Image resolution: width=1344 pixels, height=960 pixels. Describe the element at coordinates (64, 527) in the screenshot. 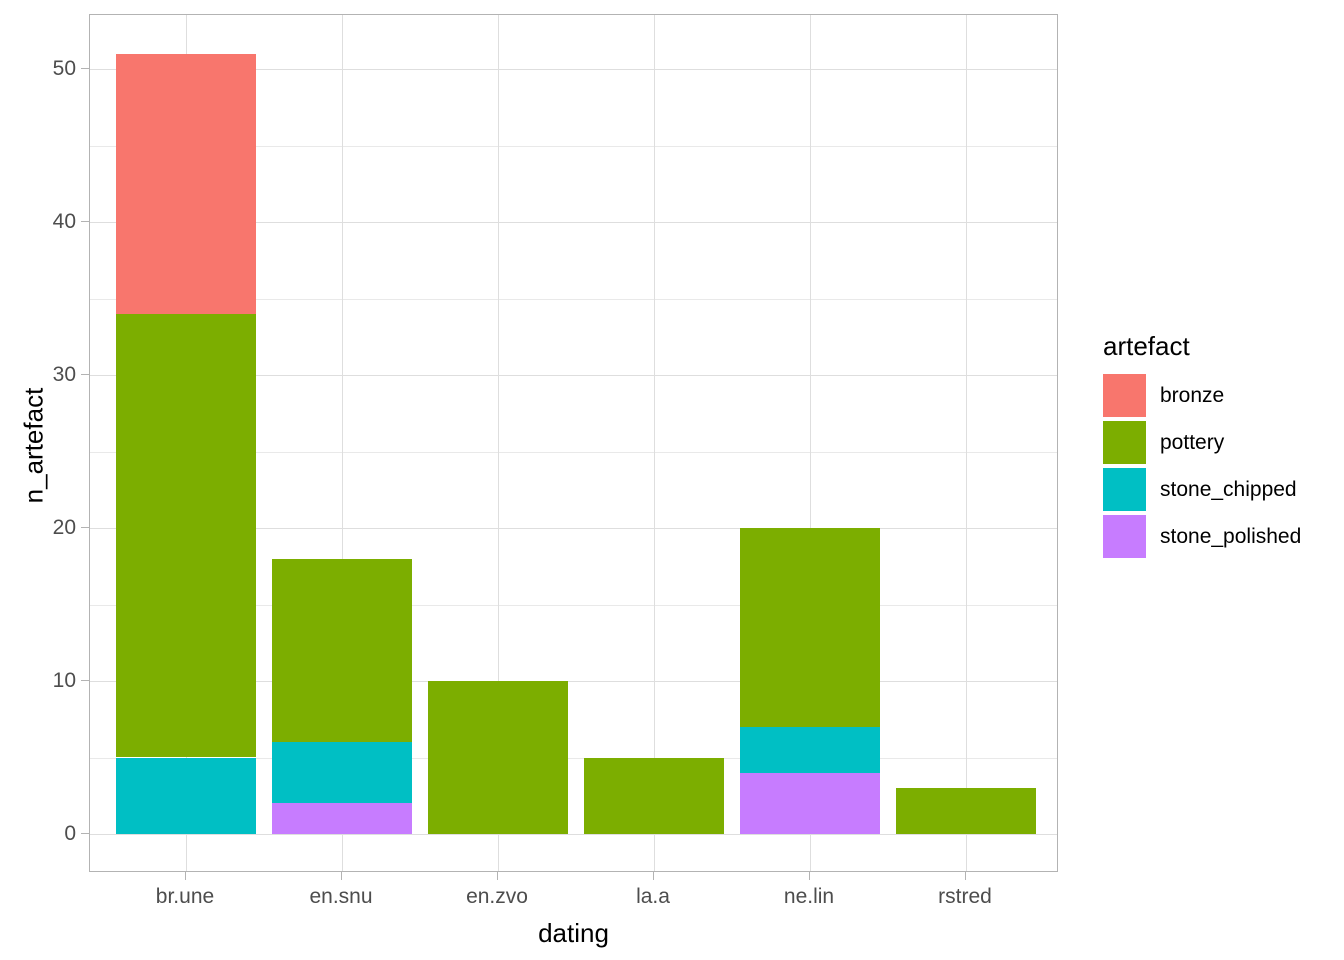

I see `y-tick-label-20: 20` at that location.